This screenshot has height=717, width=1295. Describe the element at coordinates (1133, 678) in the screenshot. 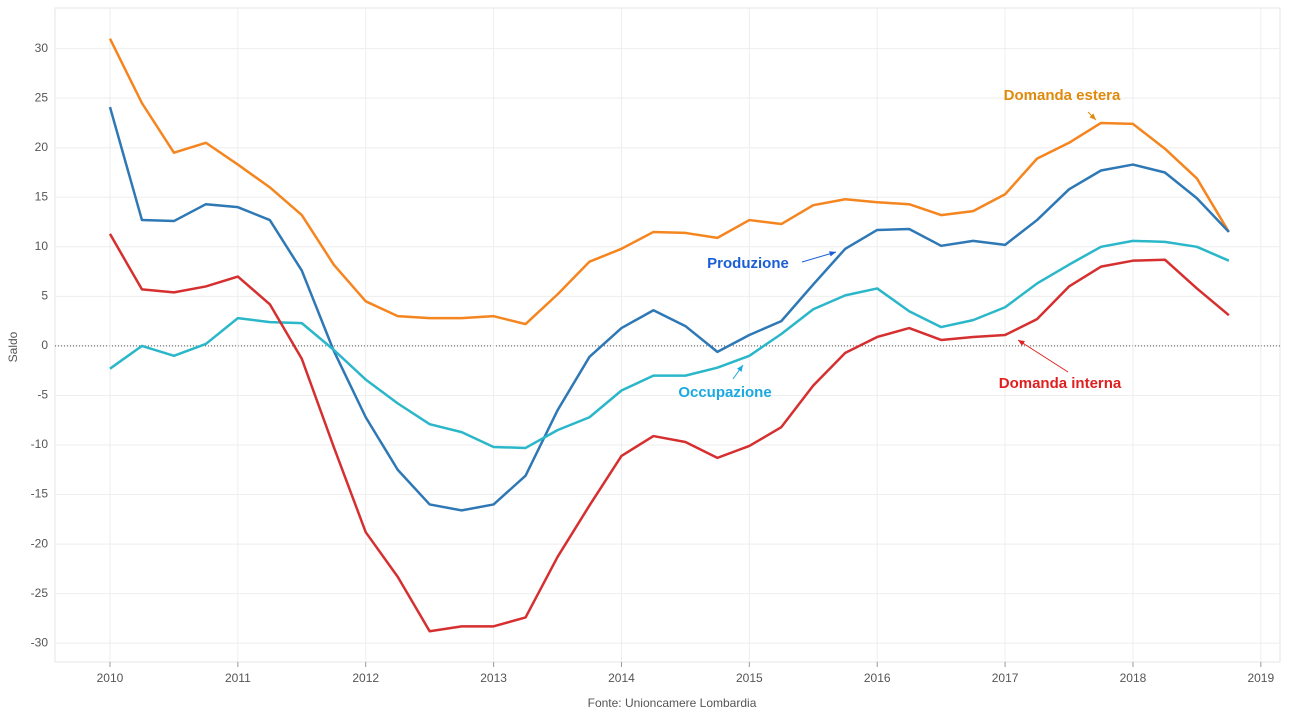

I see `x-tick-label: 2018` at that location.